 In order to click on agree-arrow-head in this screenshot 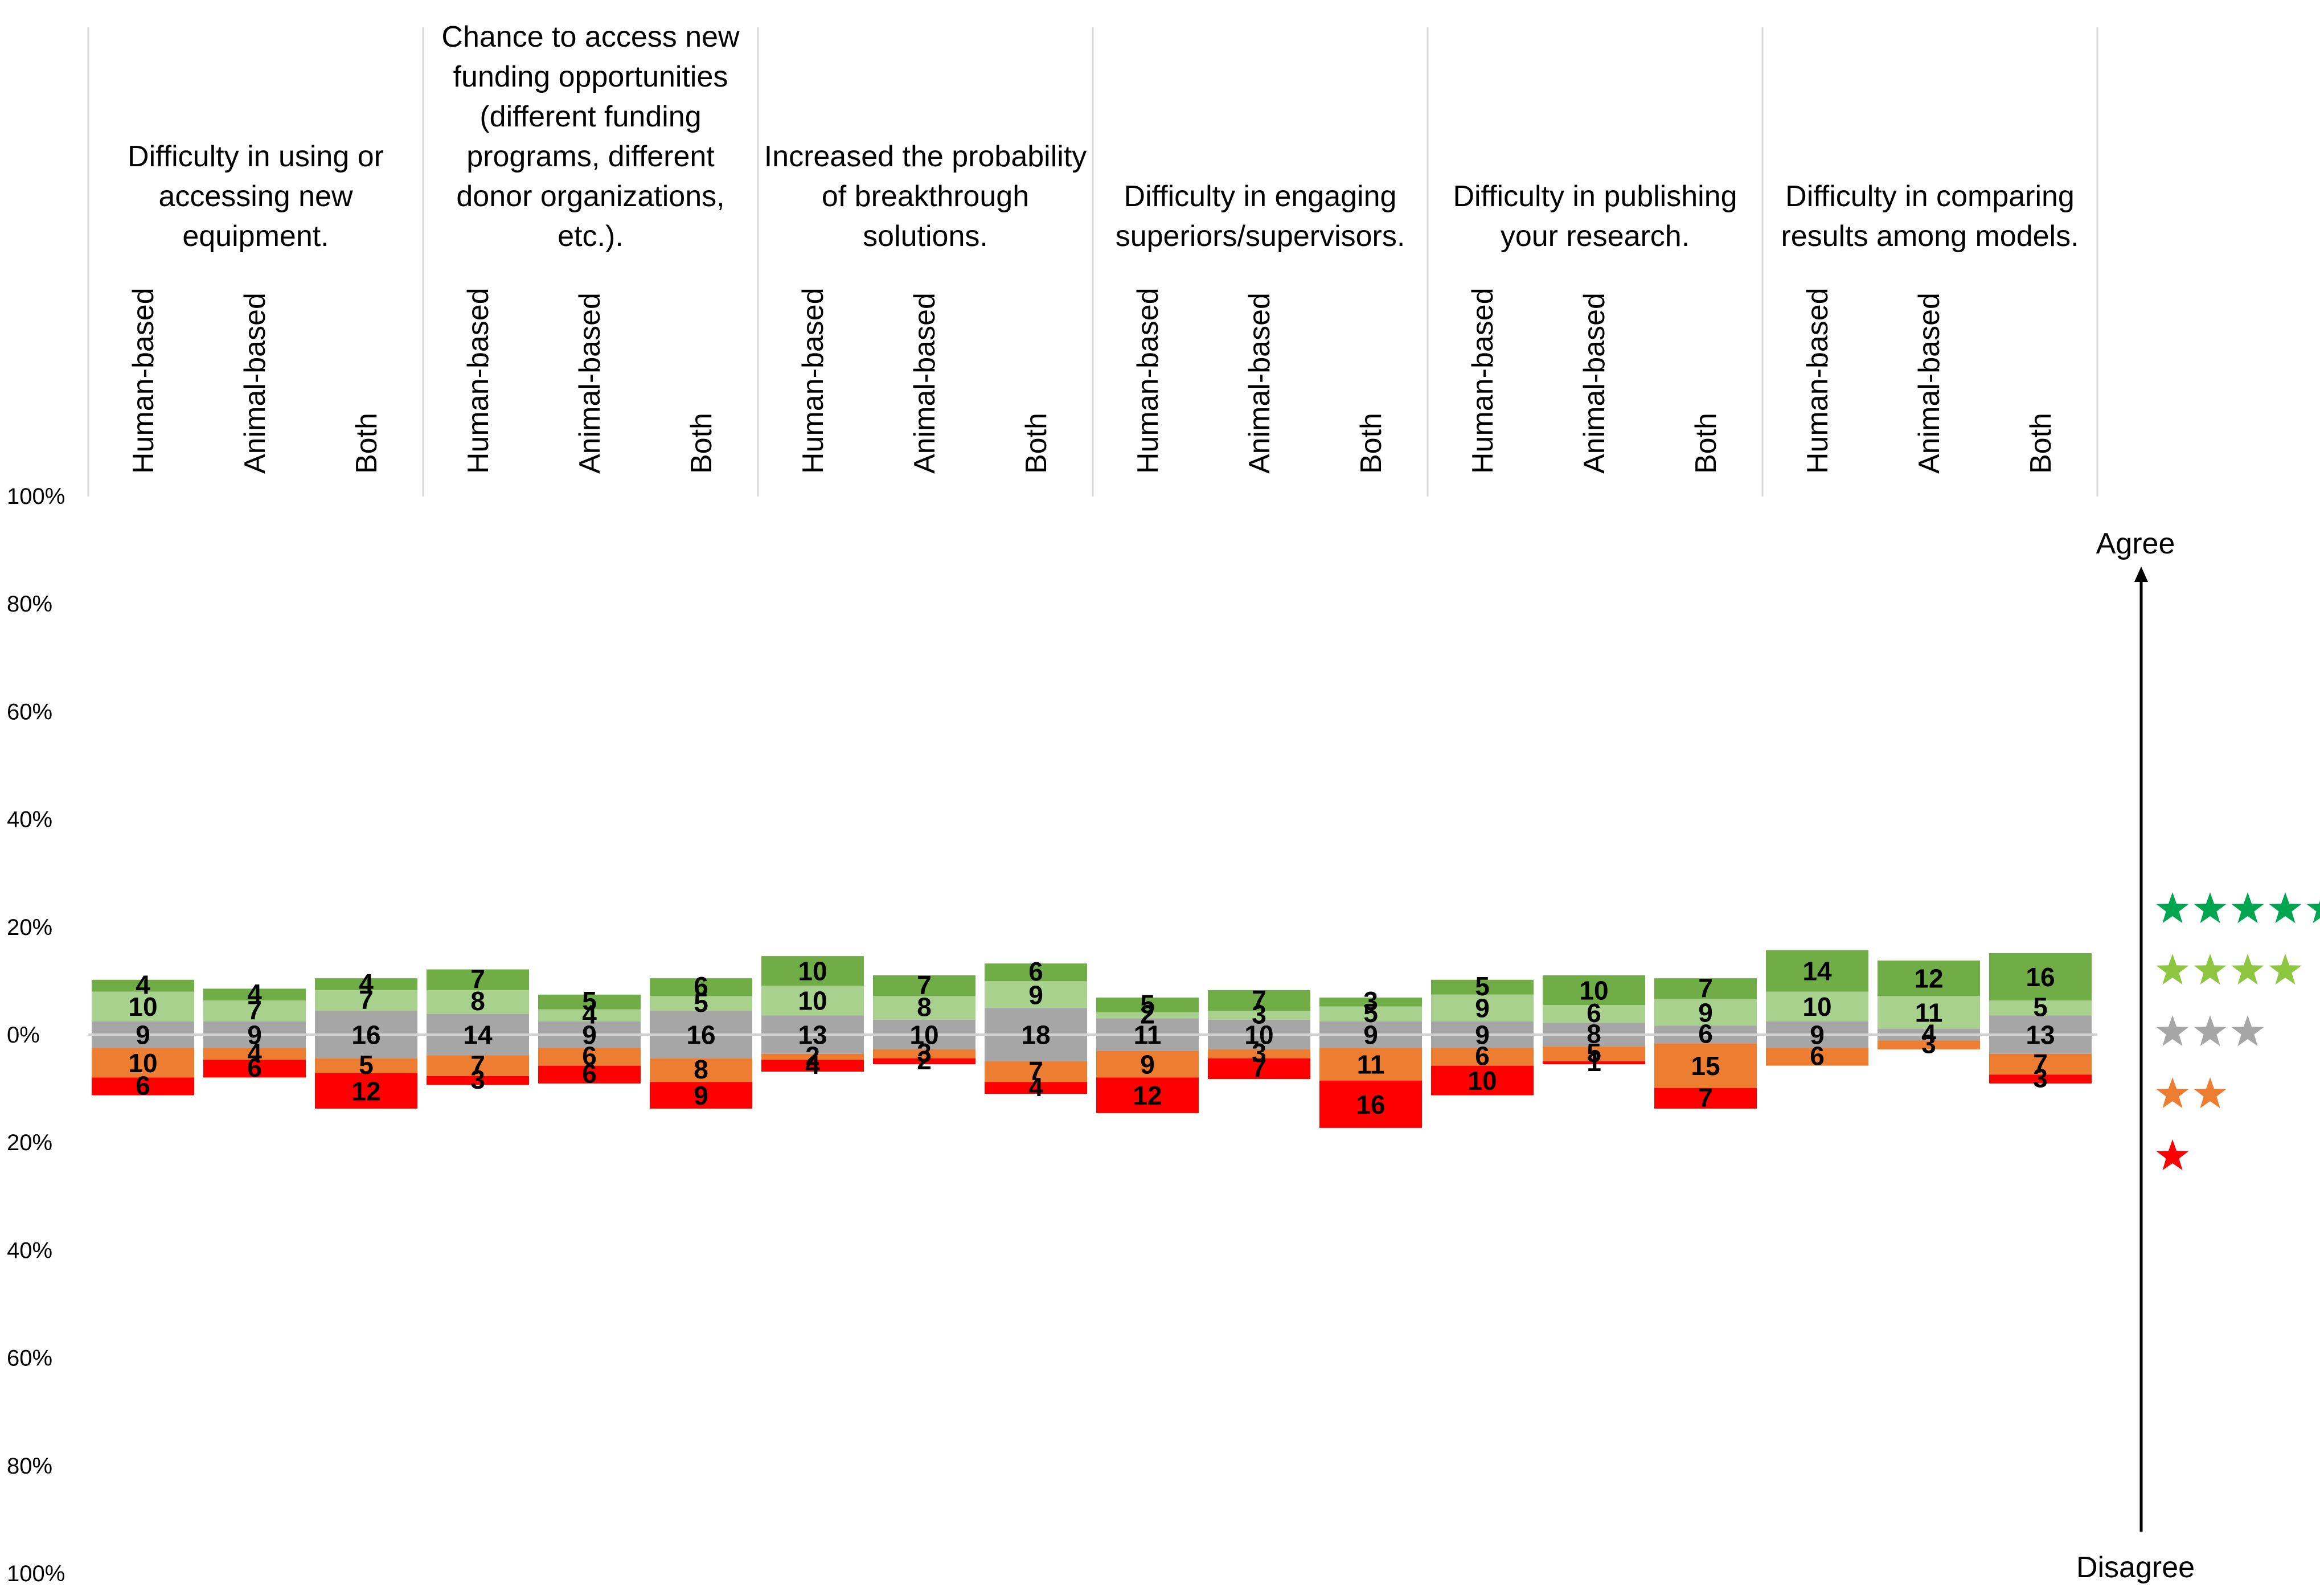, I will do `click(2141, 574)`.